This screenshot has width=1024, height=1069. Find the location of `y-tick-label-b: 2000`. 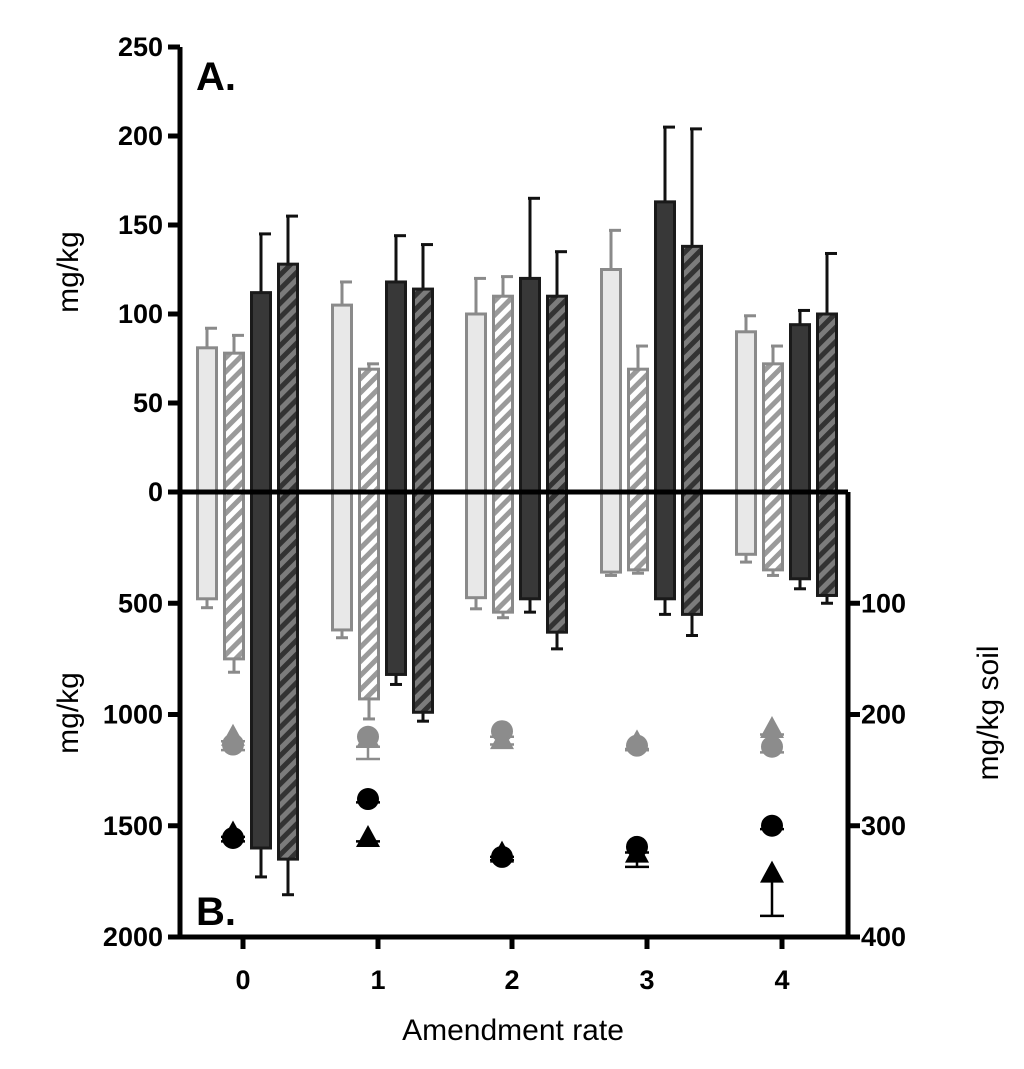

y-tick-label-b: 2000 is located at coordinates (133, 937).